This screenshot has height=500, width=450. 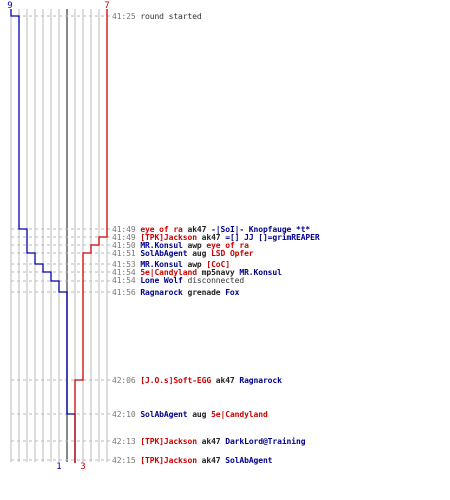 I want to click on event-time: 41:51, so click(x=126, y=253).